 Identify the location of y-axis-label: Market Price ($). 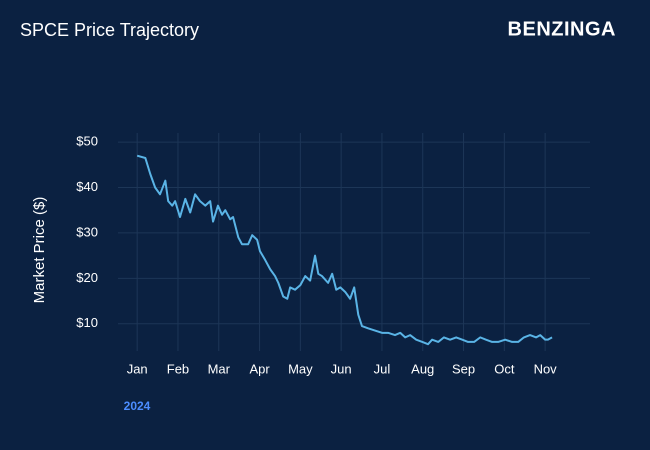
(39, 250).